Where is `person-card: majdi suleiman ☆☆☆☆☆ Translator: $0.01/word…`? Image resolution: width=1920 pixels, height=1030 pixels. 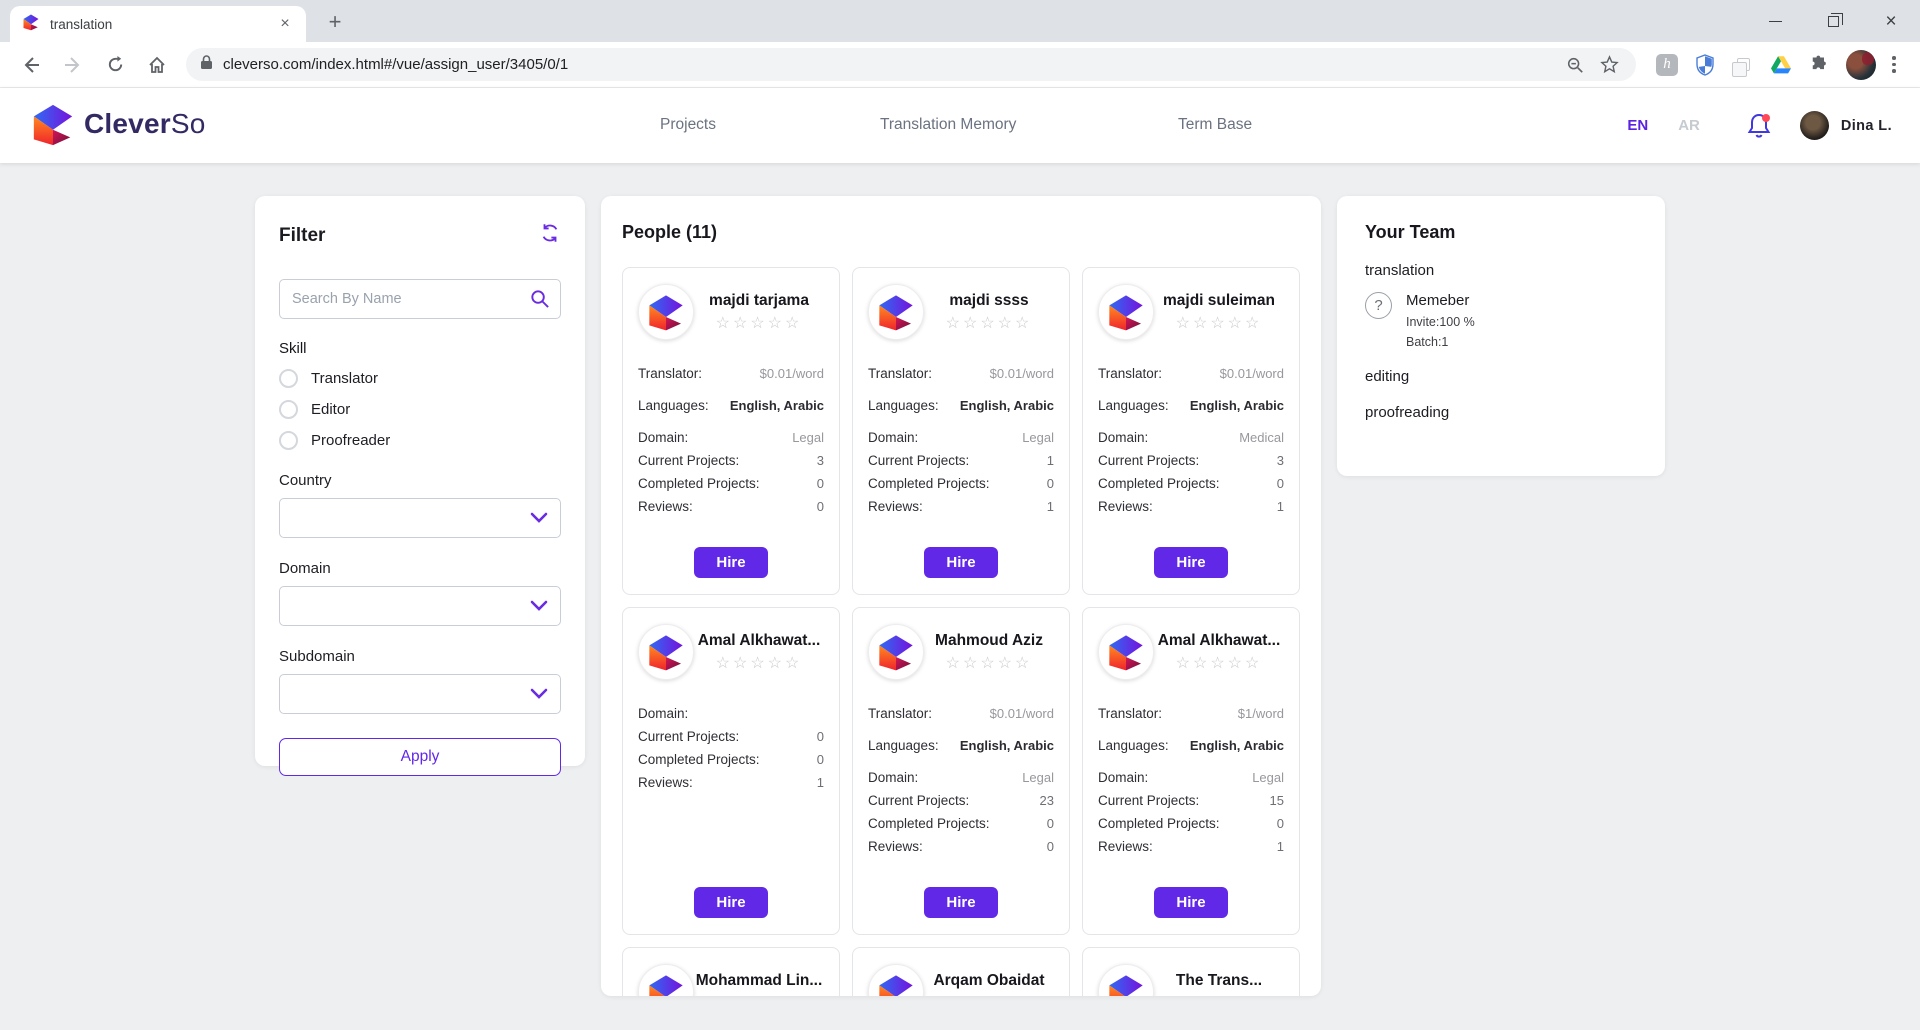
person-card: majdi suleiman ☆☆☆☆☆ Translator: $0.01/word… is located at coordinates (1191, 431).